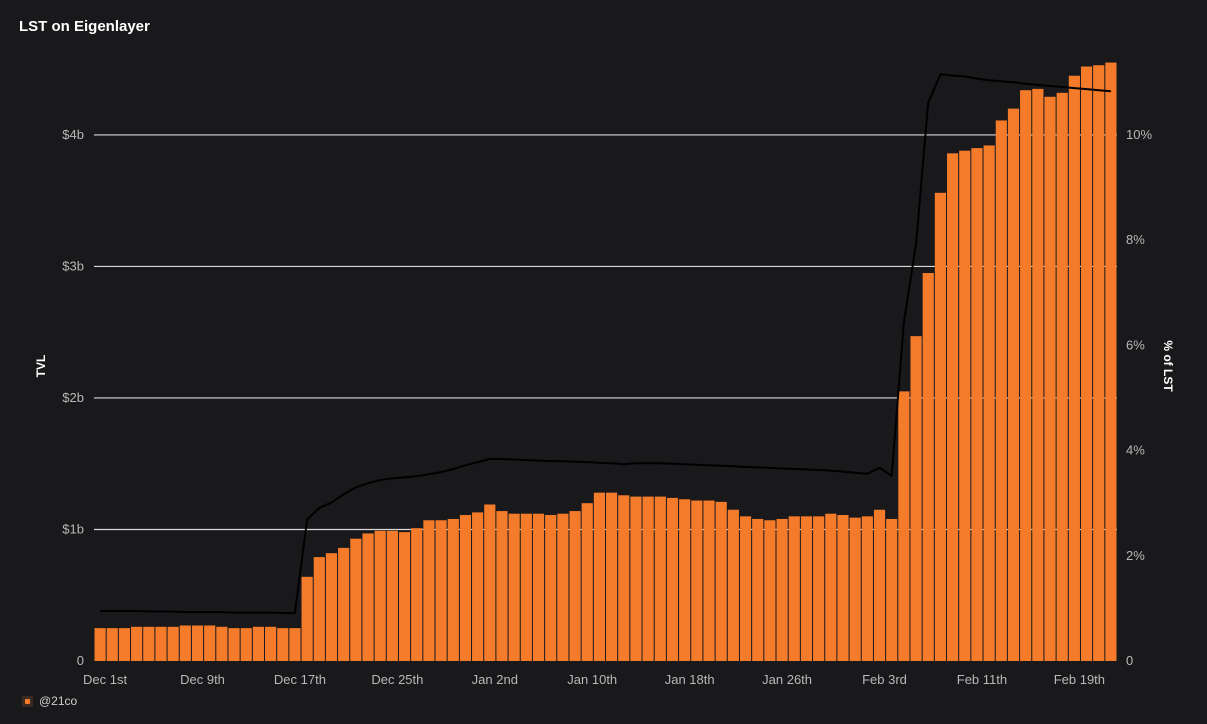  Describe the element at coordinates (202, 679) in the screenshot. I see `x-tick-label: Dec 9th` at that location.